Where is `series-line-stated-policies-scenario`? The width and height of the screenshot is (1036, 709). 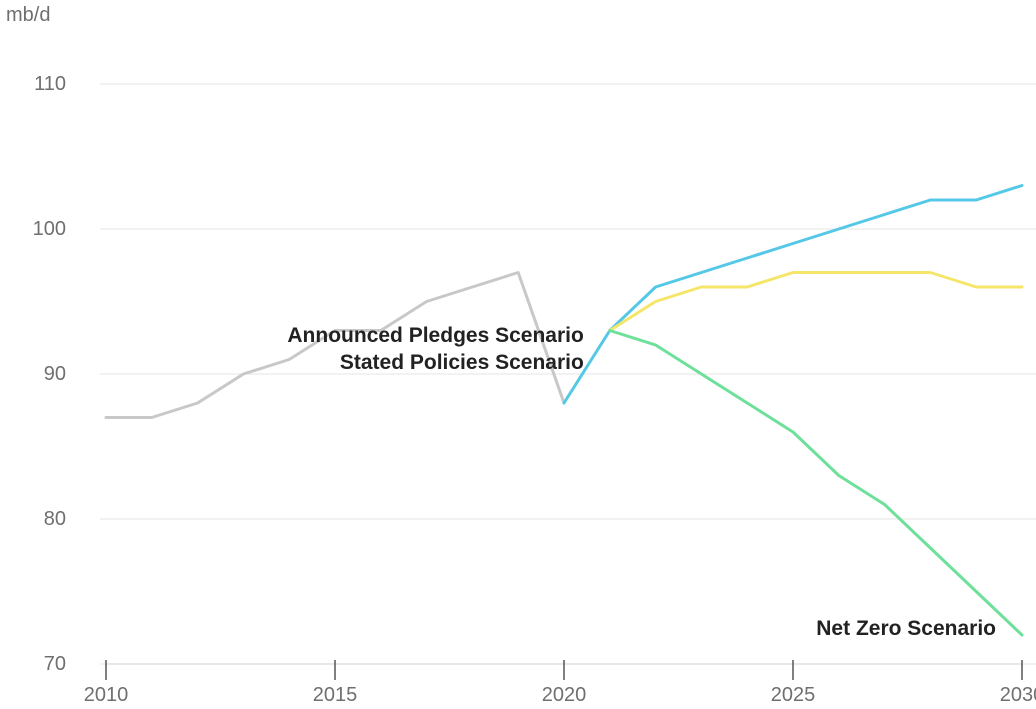 series-line-stated-policies-scenario is located at coordinates (816, 301).